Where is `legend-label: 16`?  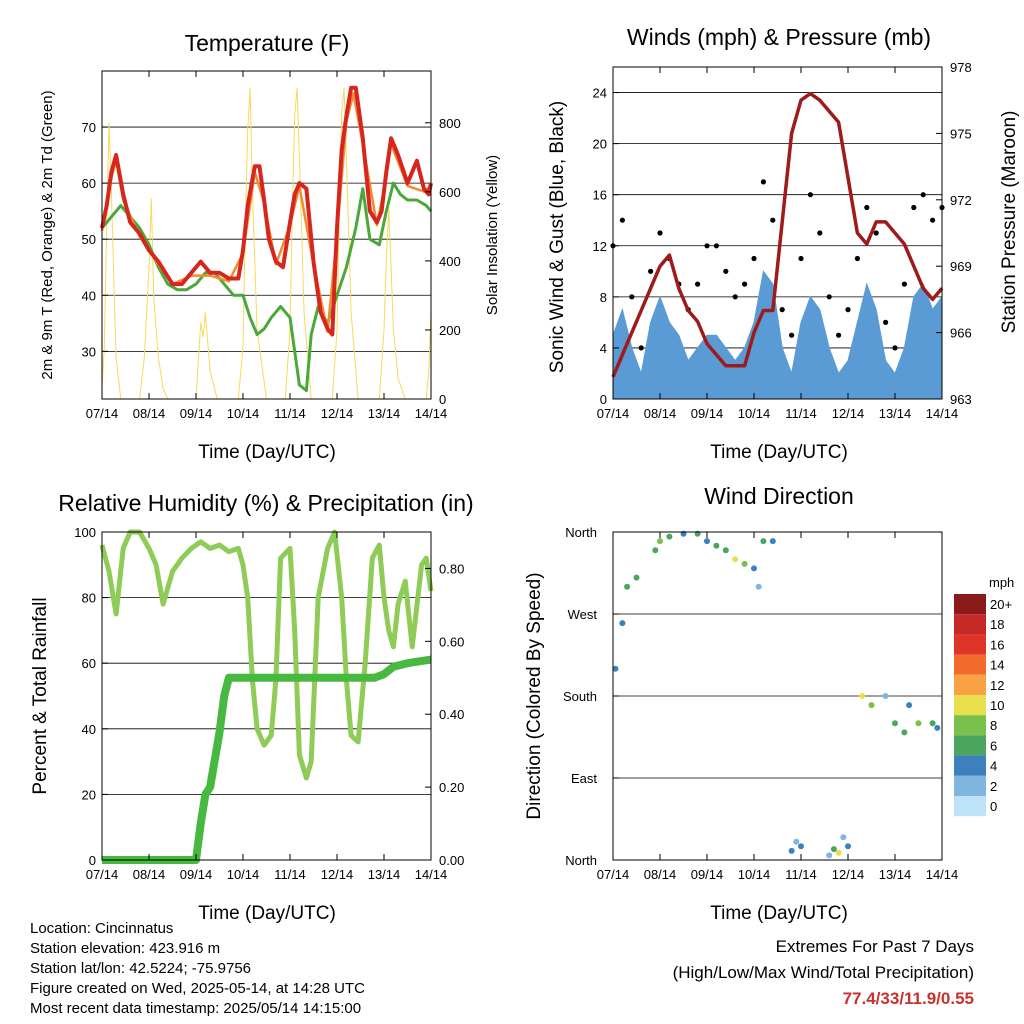 legend-label: 16 is located at coordinates (997, 644).